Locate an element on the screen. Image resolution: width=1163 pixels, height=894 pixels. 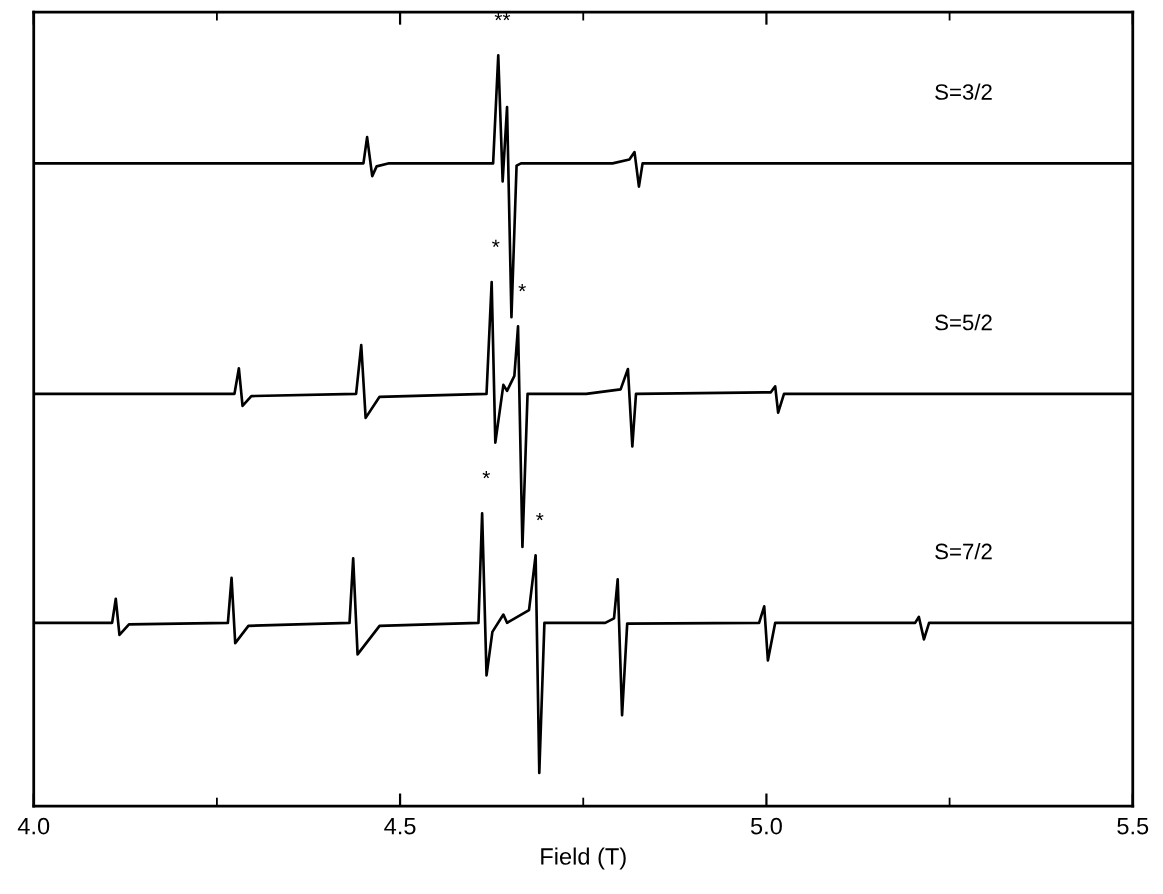
text: S=5/2 is located at coordinates (963, 322).